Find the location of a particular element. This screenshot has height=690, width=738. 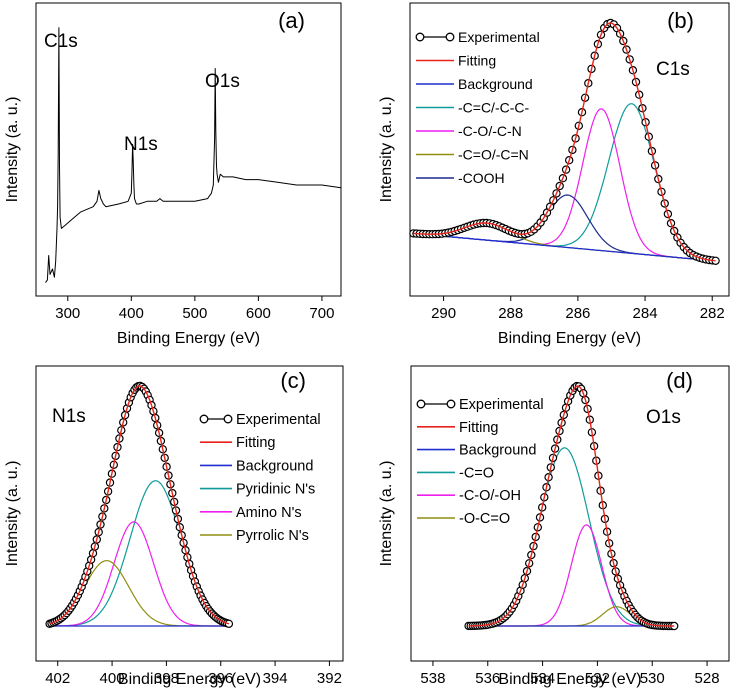

x-tick-label: 398 is located at coordinates (166, 678).